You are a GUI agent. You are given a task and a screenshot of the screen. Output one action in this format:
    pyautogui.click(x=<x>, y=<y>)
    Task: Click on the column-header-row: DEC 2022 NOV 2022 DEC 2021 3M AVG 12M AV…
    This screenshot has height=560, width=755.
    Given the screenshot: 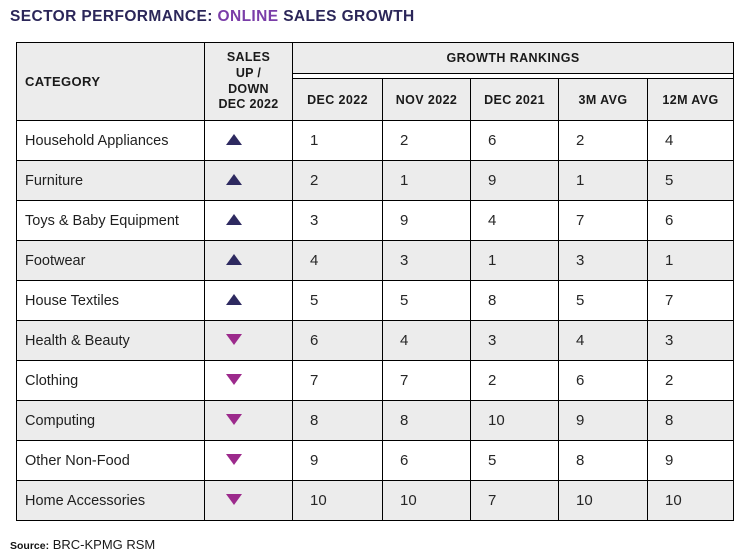 What is the action you would take?
    pyautogui.click(x=376, y=99)
    